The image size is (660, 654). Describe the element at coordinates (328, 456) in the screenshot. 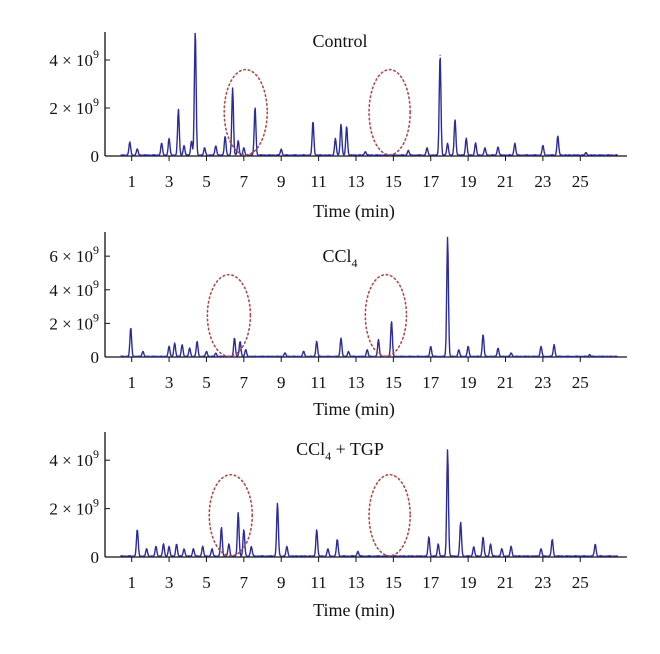

I see `panel-title-subscript: 4` at that location.